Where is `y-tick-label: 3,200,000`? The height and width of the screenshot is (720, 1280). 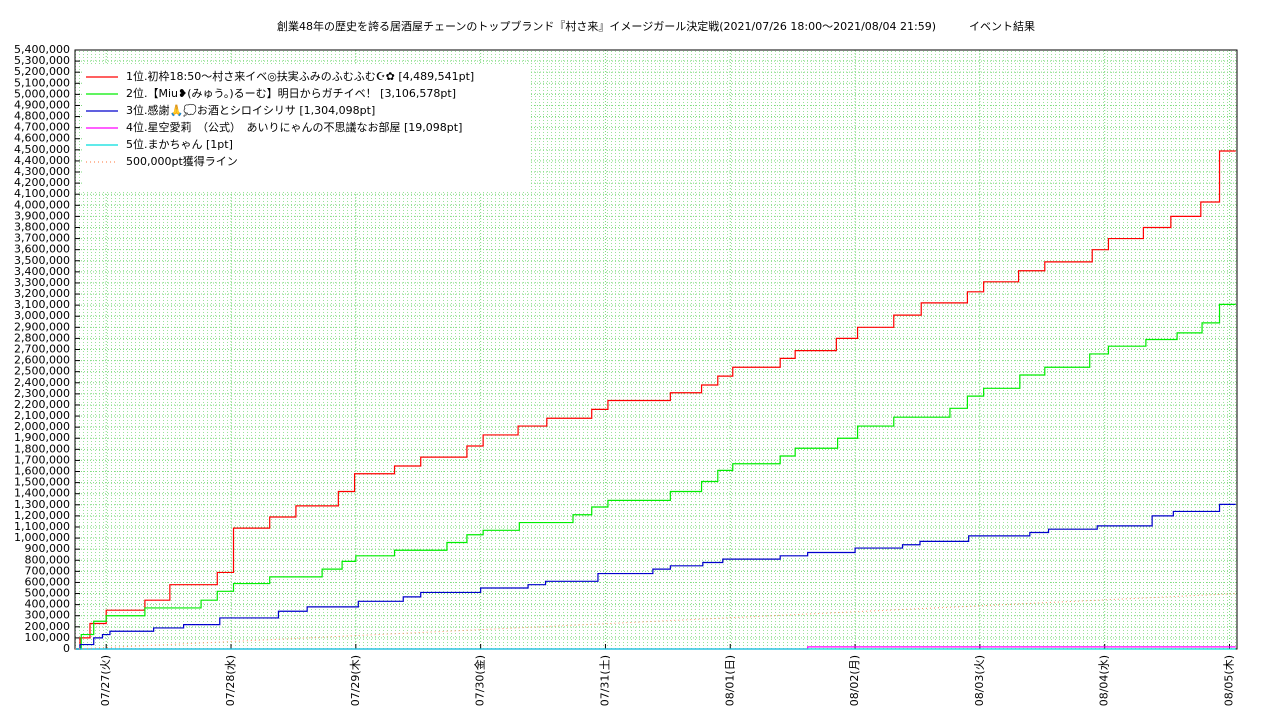 y-tick-label: 3,200,000 is located at coordinates (42, 293).